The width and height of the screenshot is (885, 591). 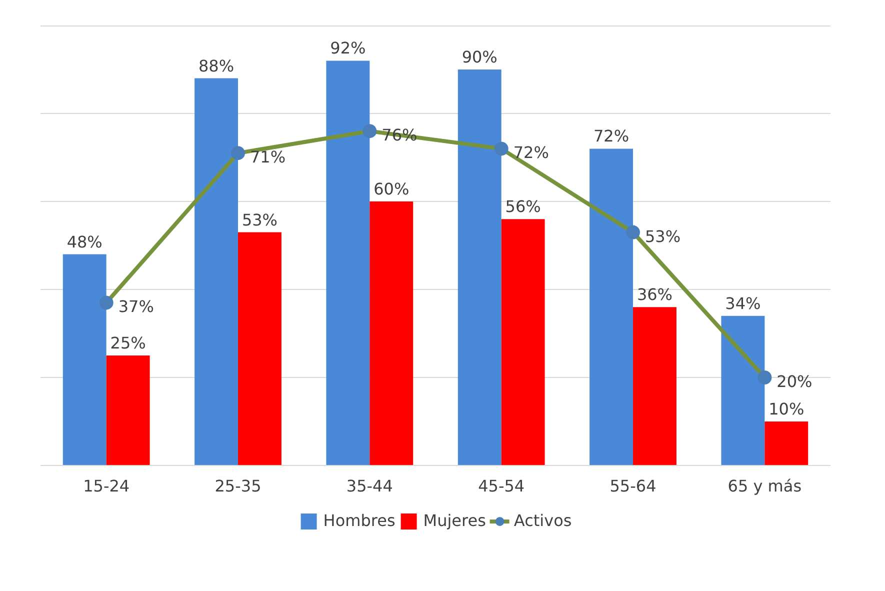 I want to click on data-label: 10%, so click(x=786, y=409).